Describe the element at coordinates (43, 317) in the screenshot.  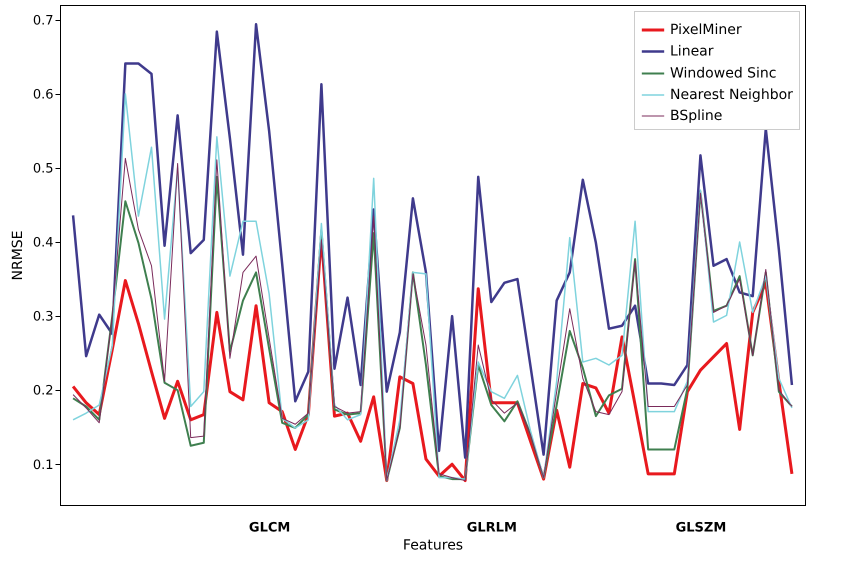
I see `y-tick-label: 0.3` at that location.